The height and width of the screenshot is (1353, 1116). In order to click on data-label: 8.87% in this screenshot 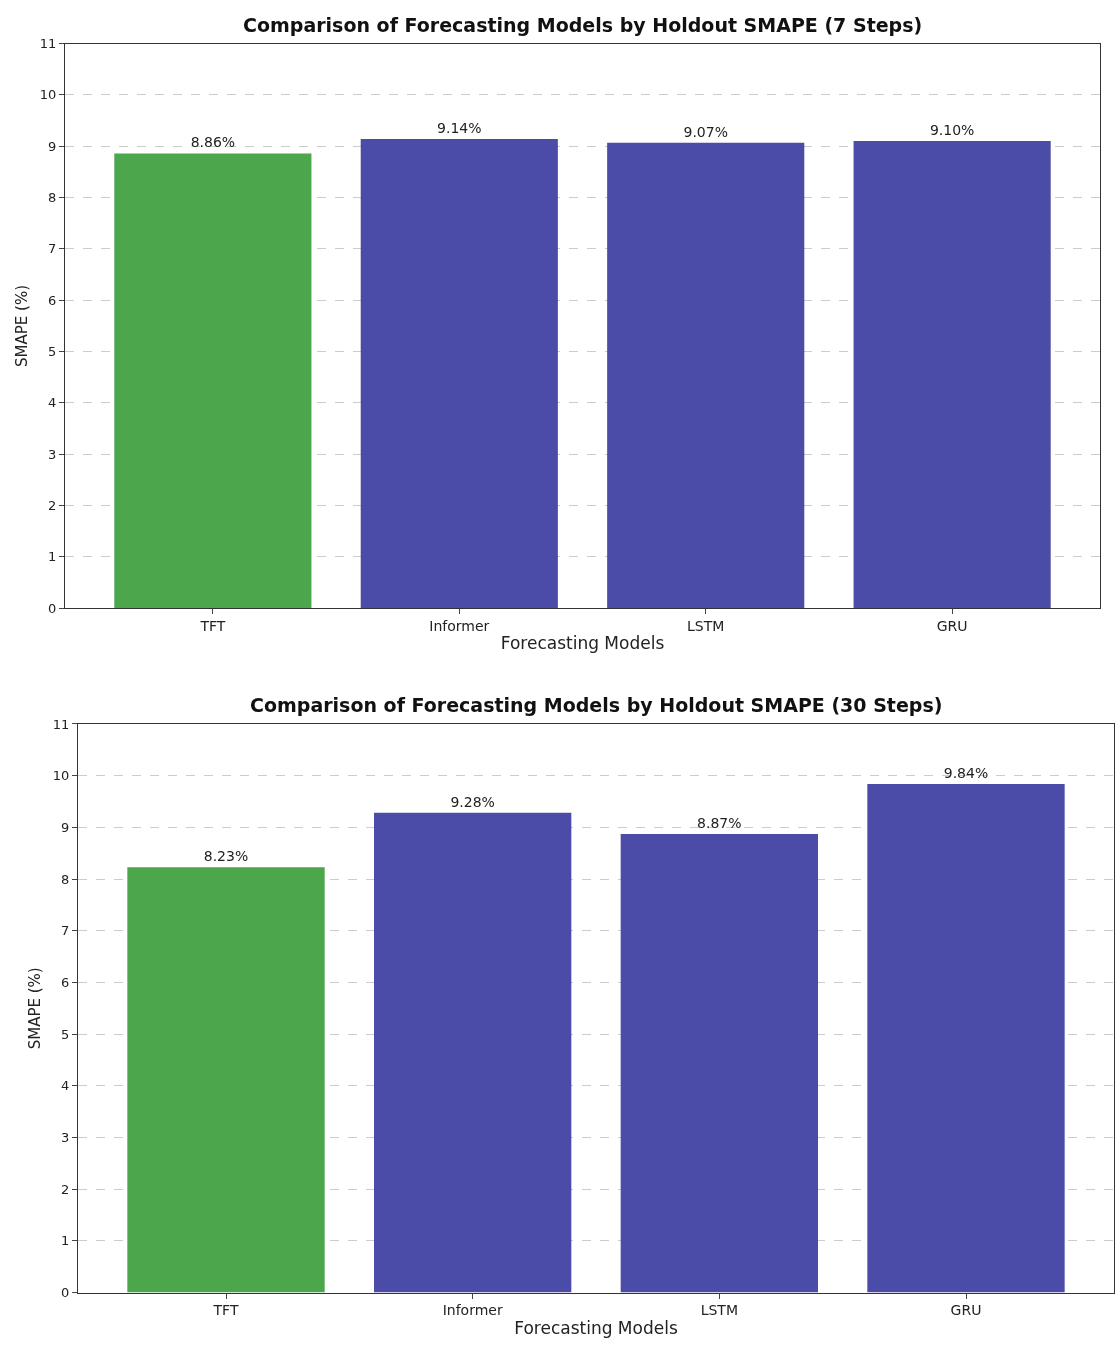, I will do `click(719, 823)`.